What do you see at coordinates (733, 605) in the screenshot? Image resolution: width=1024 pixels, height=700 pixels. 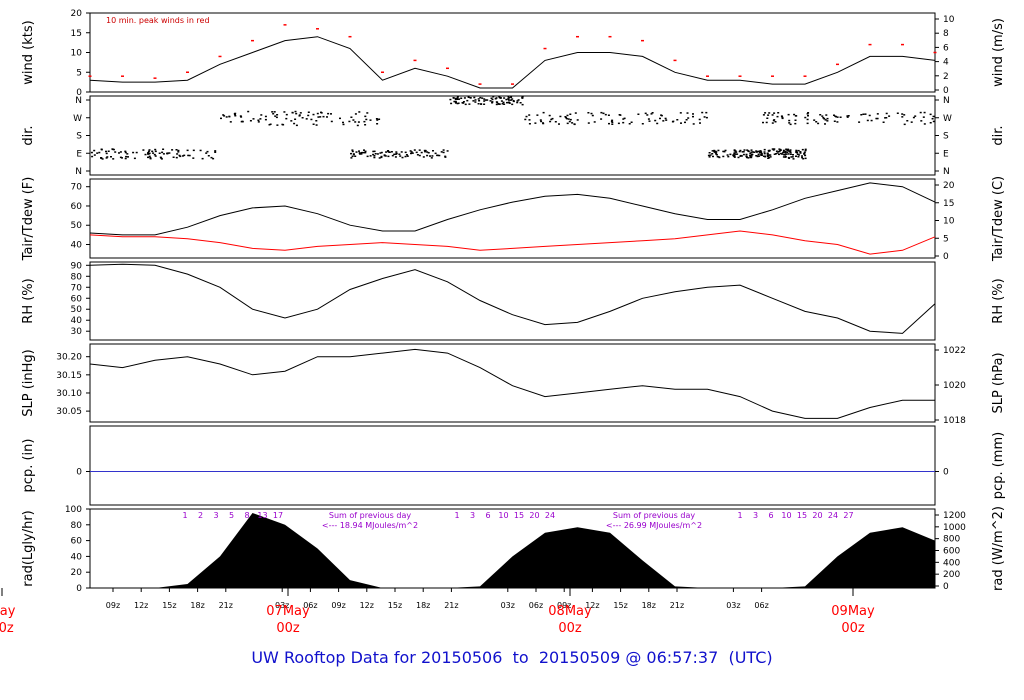 I see `xtick-label: 03z` at bounding box center [733, 605].